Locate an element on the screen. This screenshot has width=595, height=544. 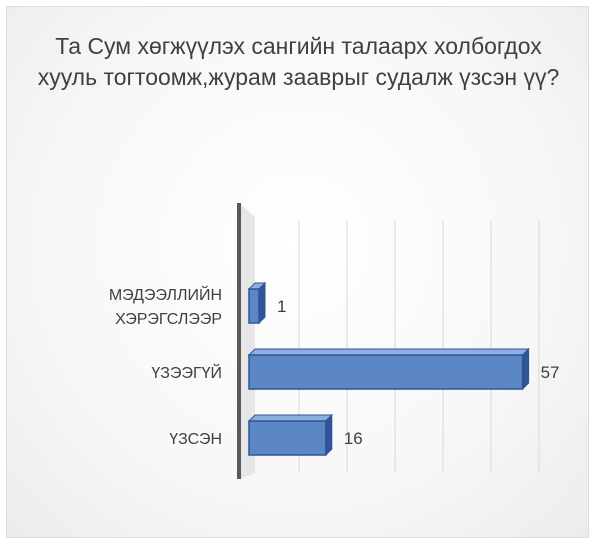
data-label-3: 16 is located at coordinates (353, 438).